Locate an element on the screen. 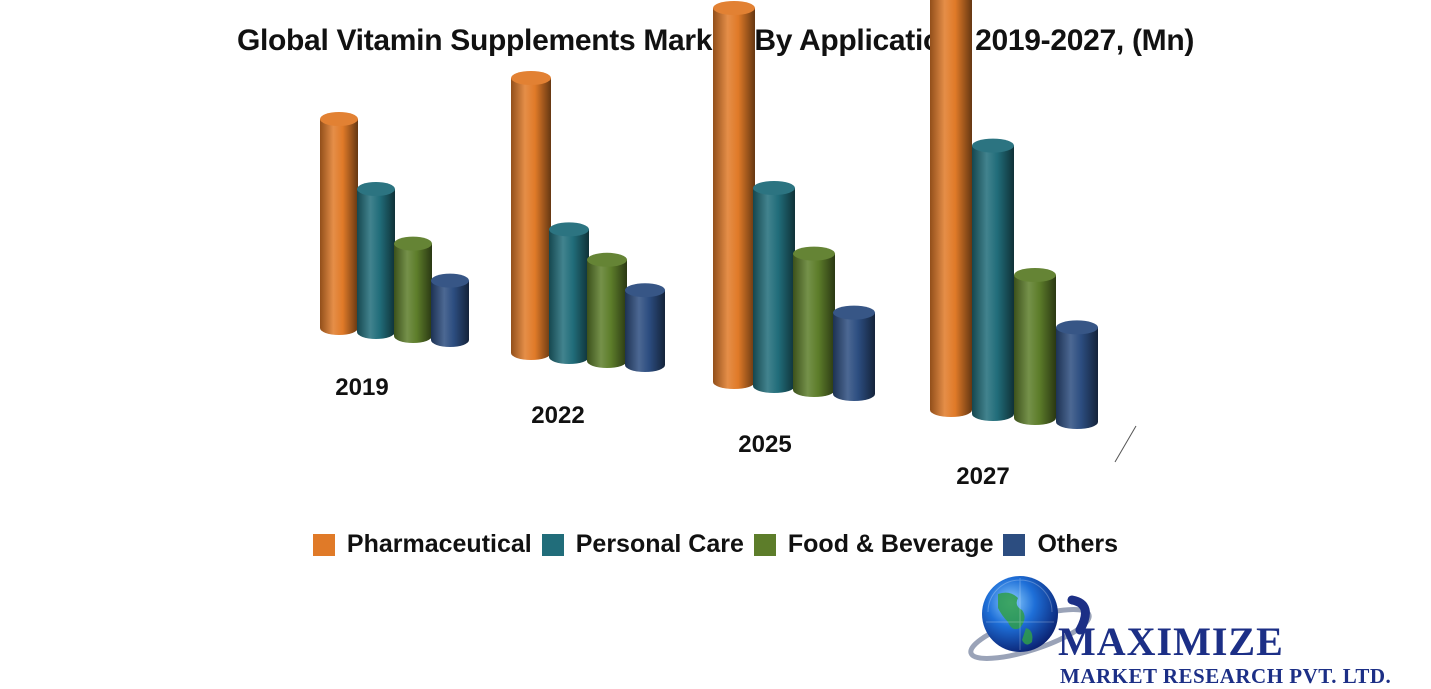  legend-label: Personal Care is located at coordinates (659, 544).